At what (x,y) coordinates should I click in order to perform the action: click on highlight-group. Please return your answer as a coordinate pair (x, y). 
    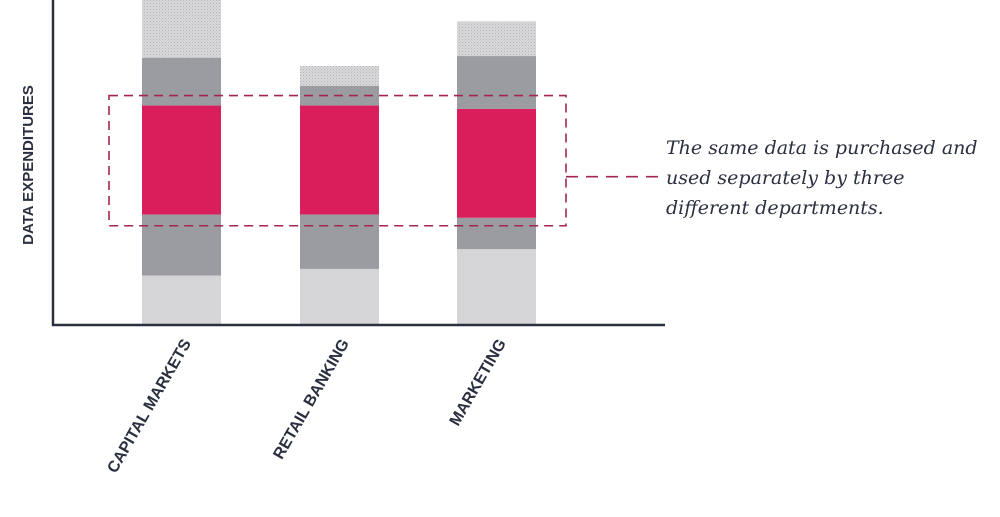
    Looking at the image, I should click on (384, 160).